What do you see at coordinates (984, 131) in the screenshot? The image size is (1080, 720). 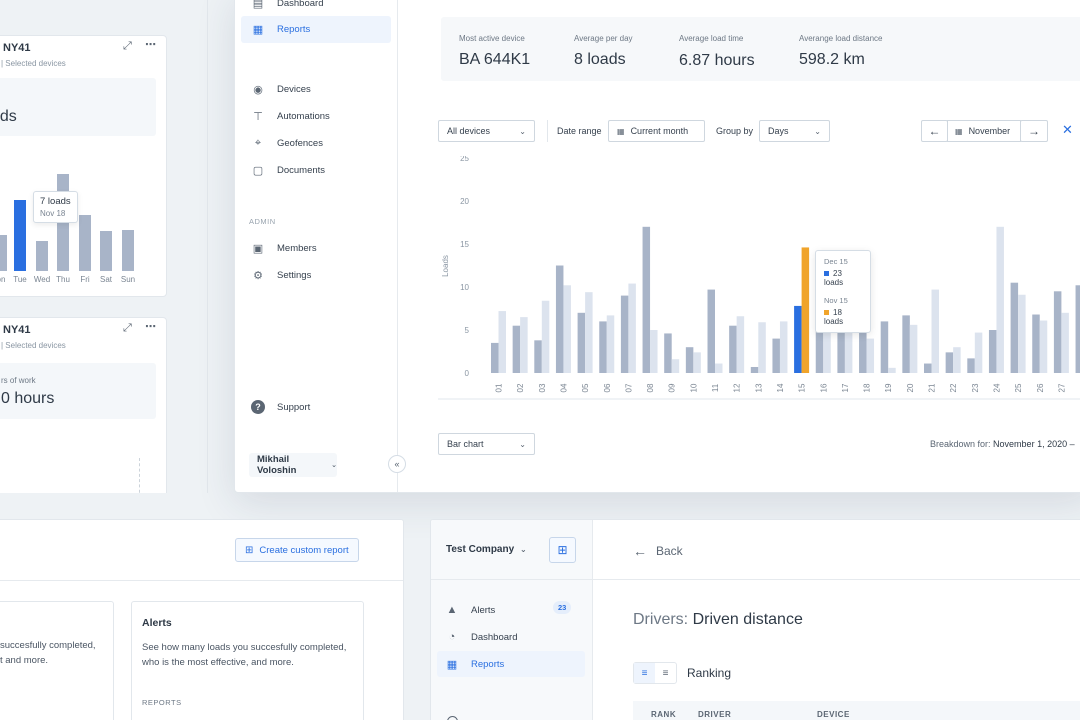 I see `month-picker: ▦ November` at bounding box center [984, 131].